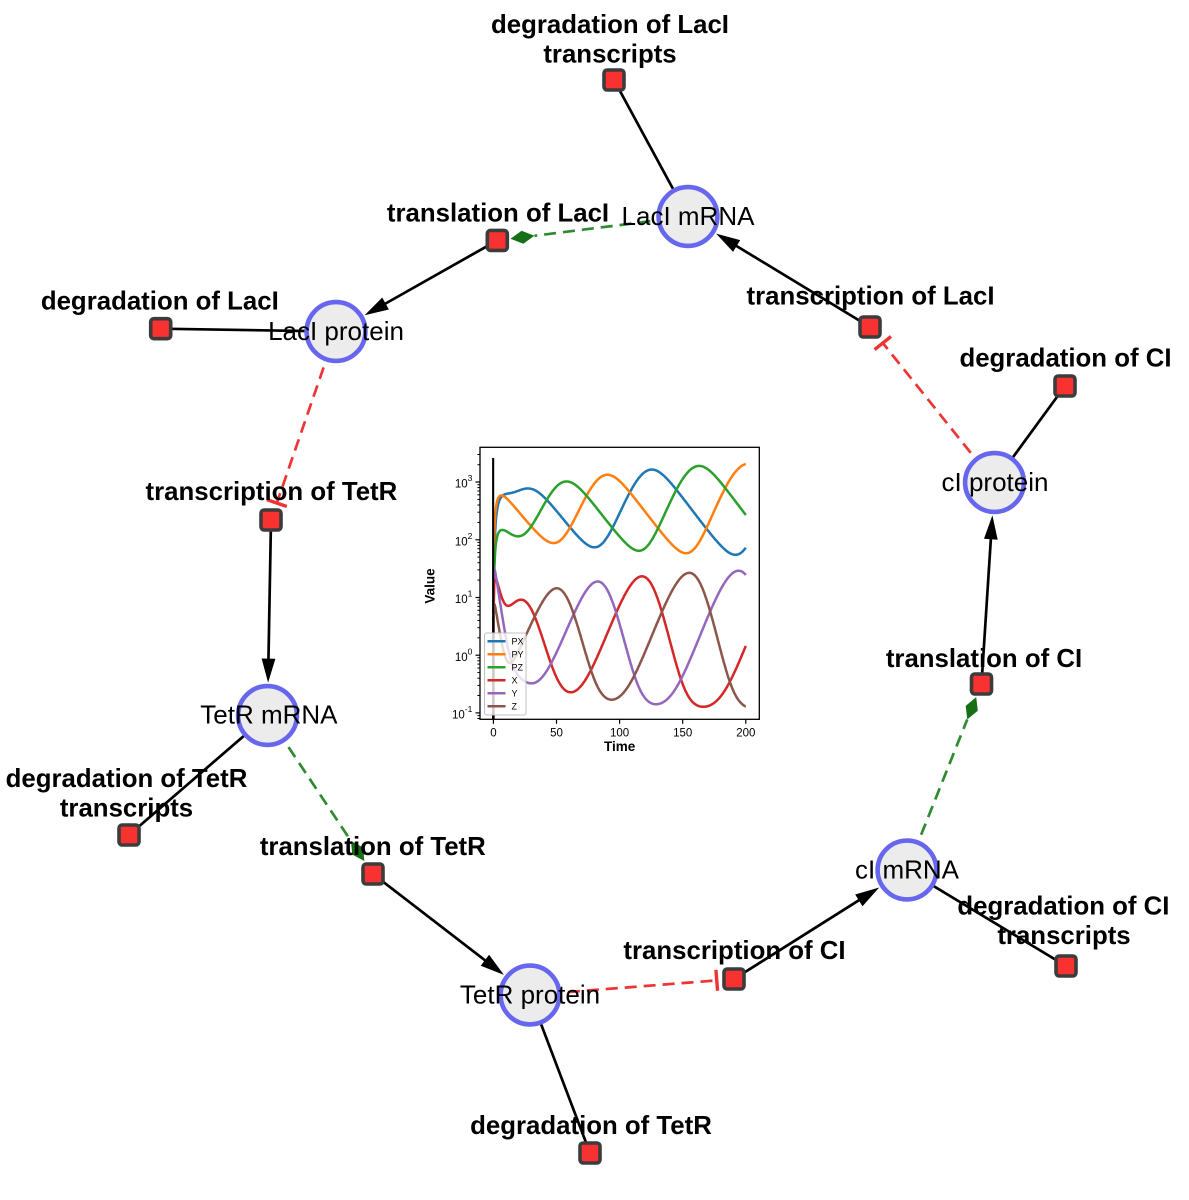 This screenshot has width=1189, height=1200. Describe the element at coordinates (464, 598) in the screenshot. I see `svg-text: 101` at that location.